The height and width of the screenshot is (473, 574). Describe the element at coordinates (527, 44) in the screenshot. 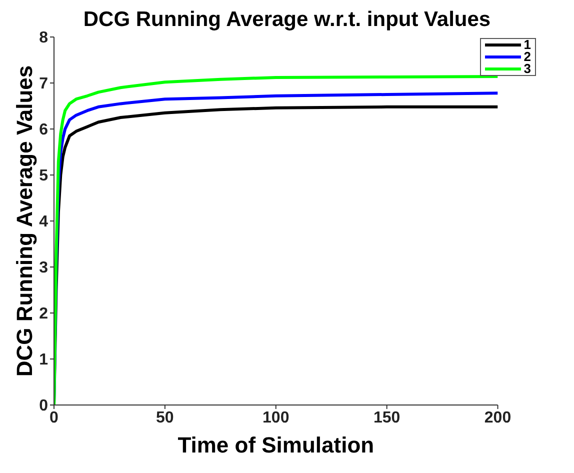

I see `legend-label: 1` at that location.